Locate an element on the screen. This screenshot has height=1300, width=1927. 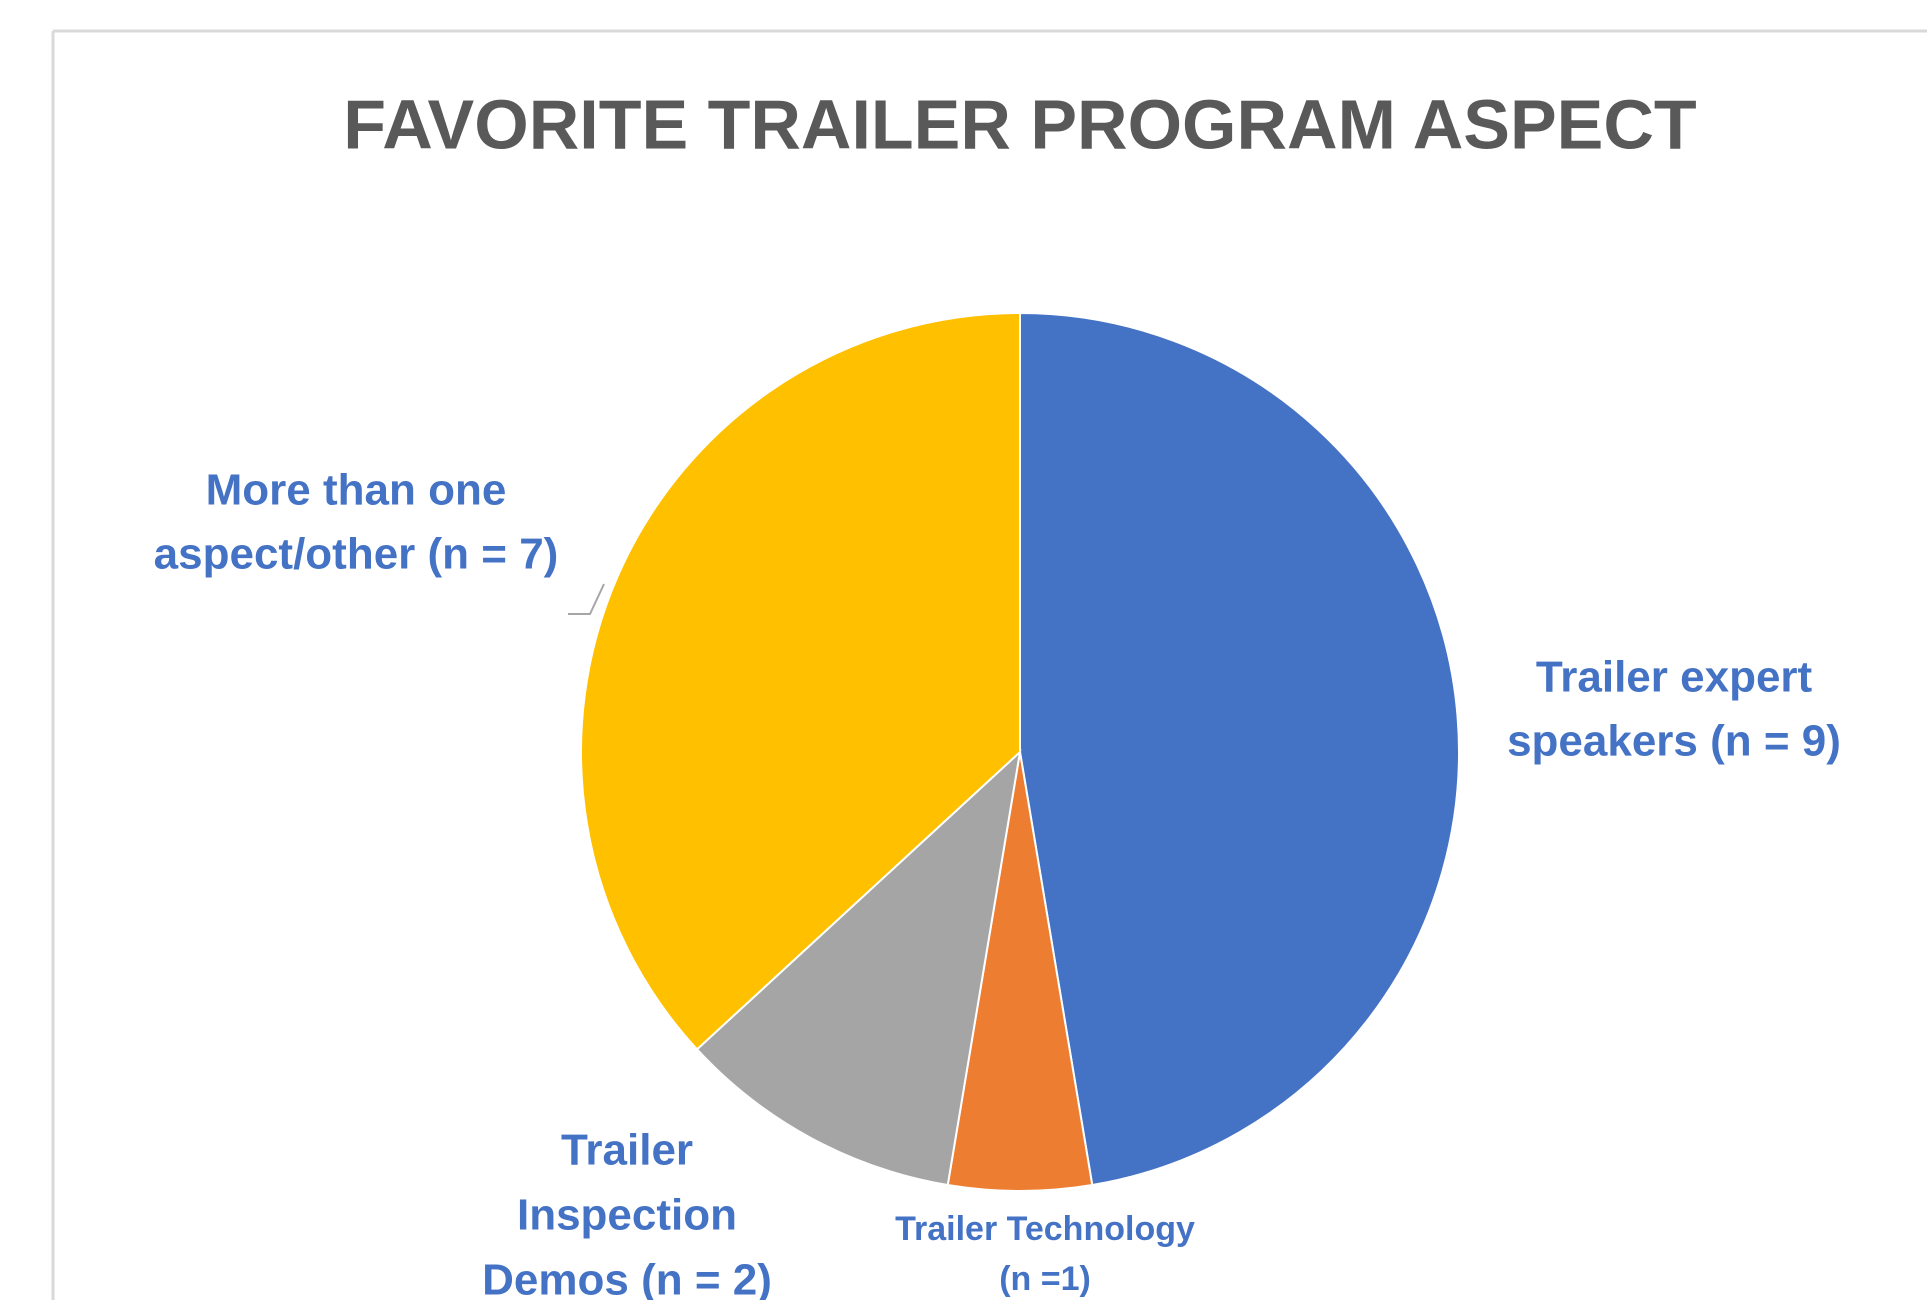
leader-line is located at coordinates (586, 599).